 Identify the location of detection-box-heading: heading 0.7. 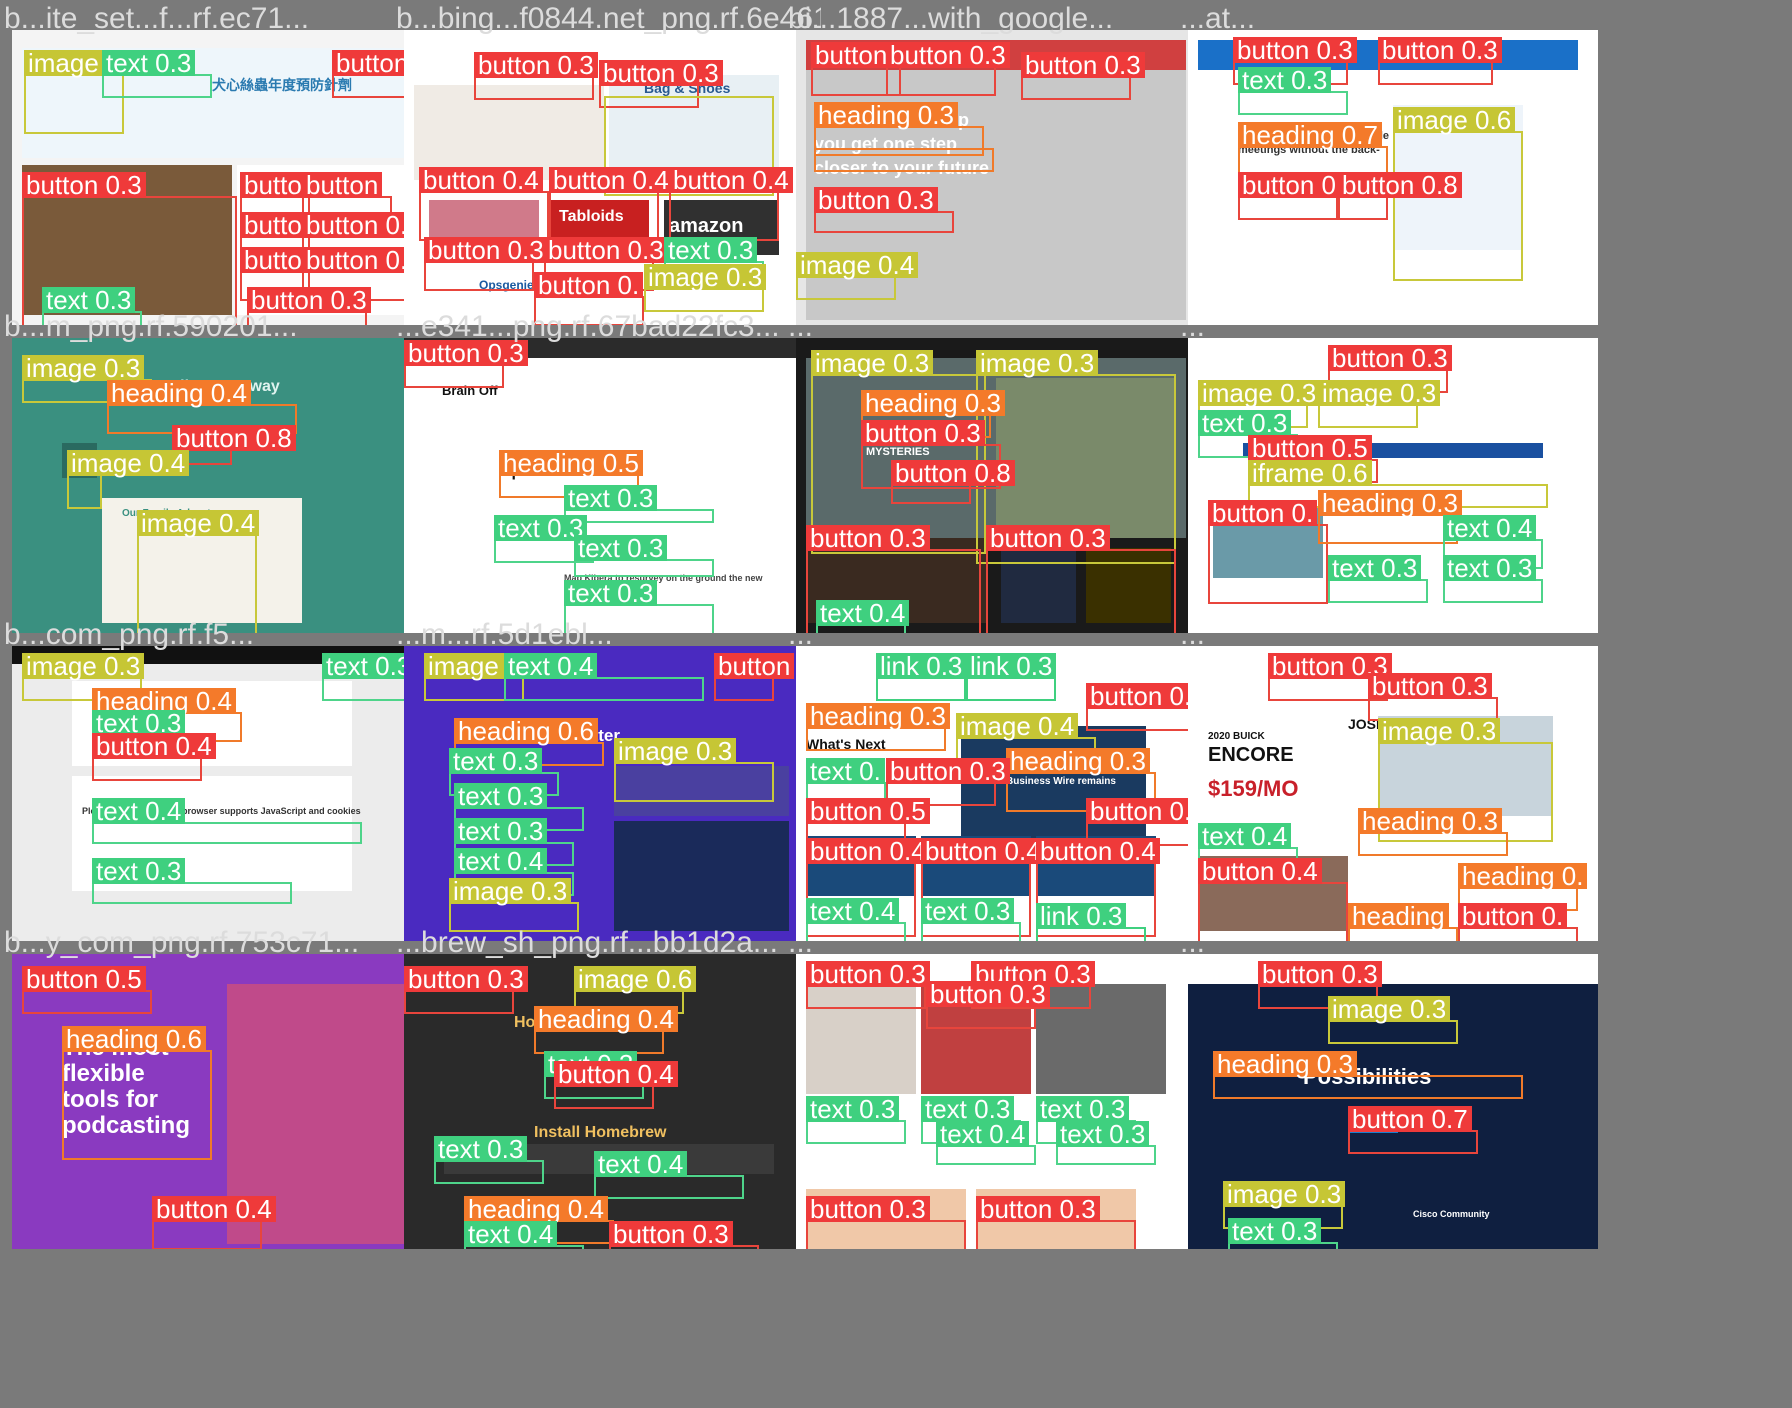
(1313, 154).